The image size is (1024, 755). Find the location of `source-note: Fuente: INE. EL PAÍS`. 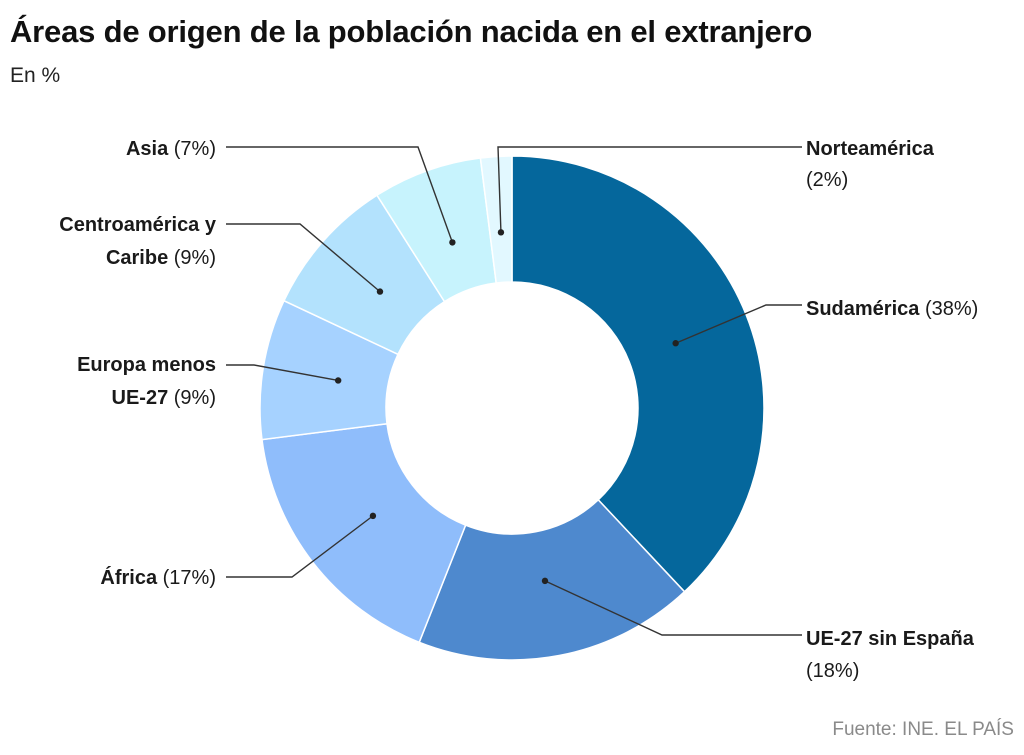

source-note: Fuente: INE. EL PAÍS is located at coordinates (923, 729).